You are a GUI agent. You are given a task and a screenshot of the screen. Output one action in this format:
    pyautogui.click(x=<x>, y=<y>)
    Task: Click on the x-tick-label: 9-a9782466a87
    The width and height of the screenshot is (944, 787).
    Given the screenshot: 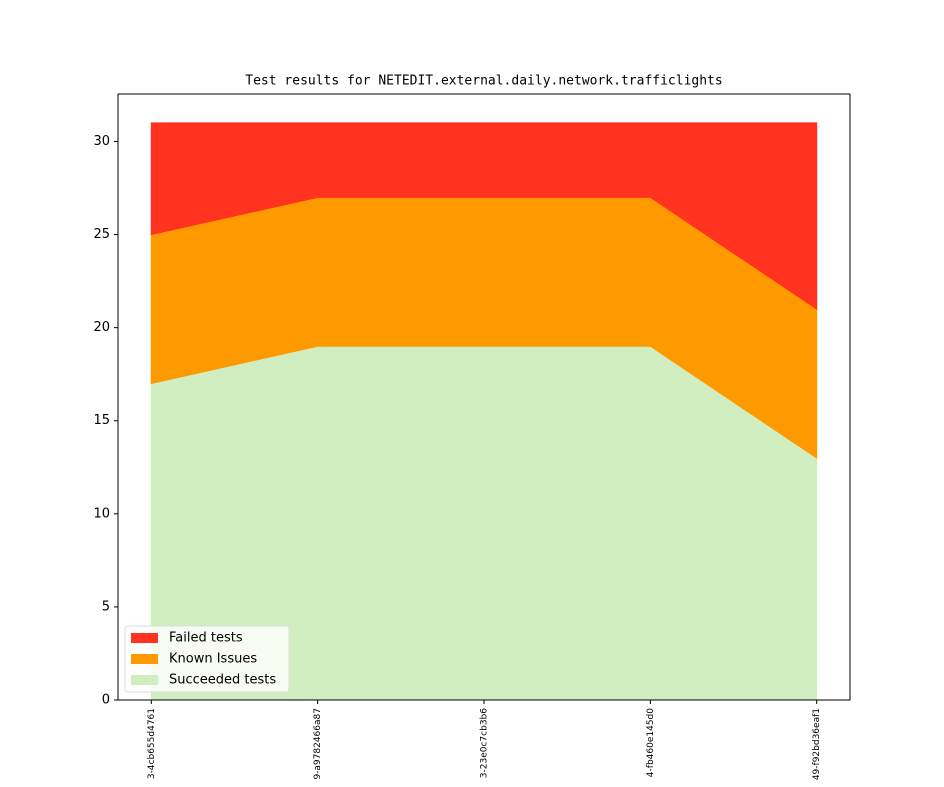 What is the action you would take?
    pyautogui.click(x=318, y=744)
    